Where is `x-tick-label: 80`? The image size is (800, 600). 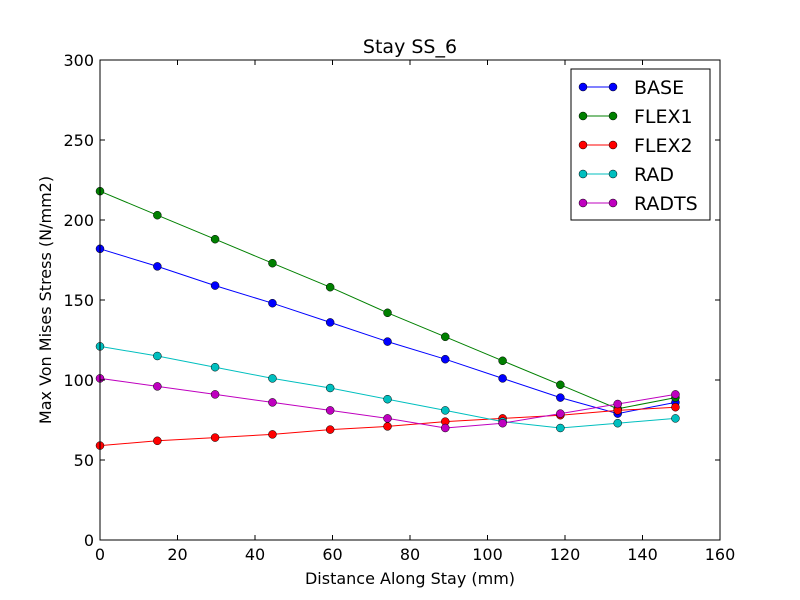
x-tick-label: 80 is located at coordinates (410, 554).